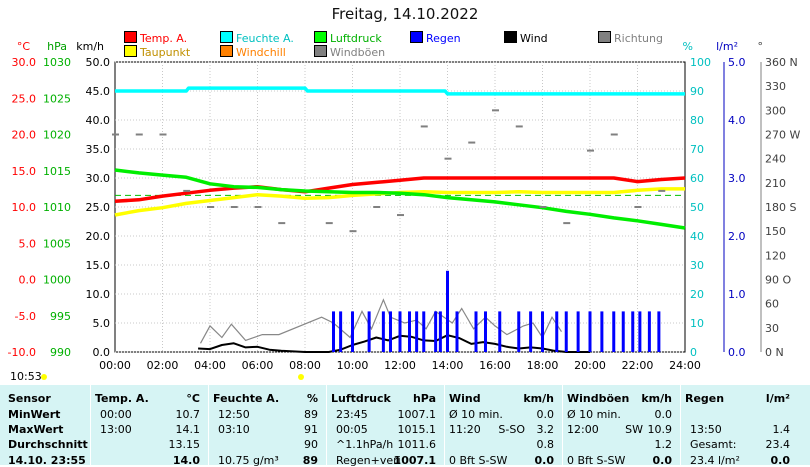 This screenshot has height=467, width=810. I want to click on stats-gust-direction: SW, so click(634, 429).